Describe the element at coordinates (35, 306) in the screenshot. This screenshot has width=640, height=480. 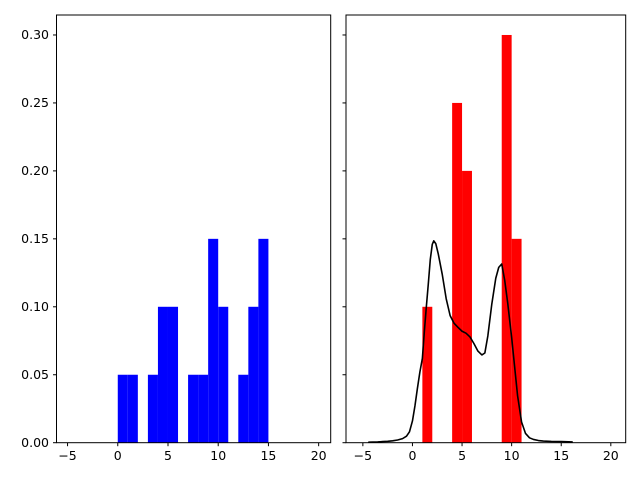
I see `y-tick-label: 0.10` at that location.